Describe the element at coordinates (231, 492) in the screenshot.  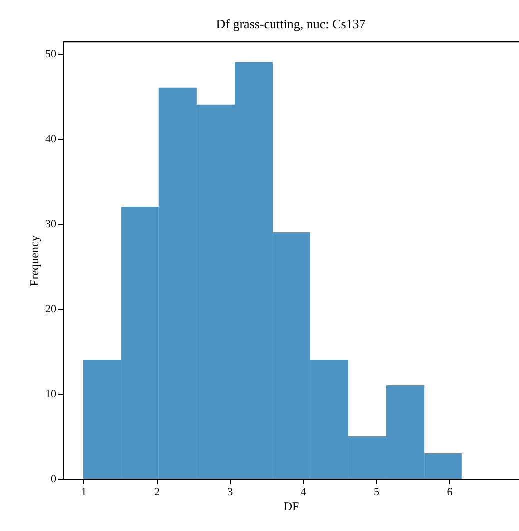
I see `x-tick-label: 3` at that location.